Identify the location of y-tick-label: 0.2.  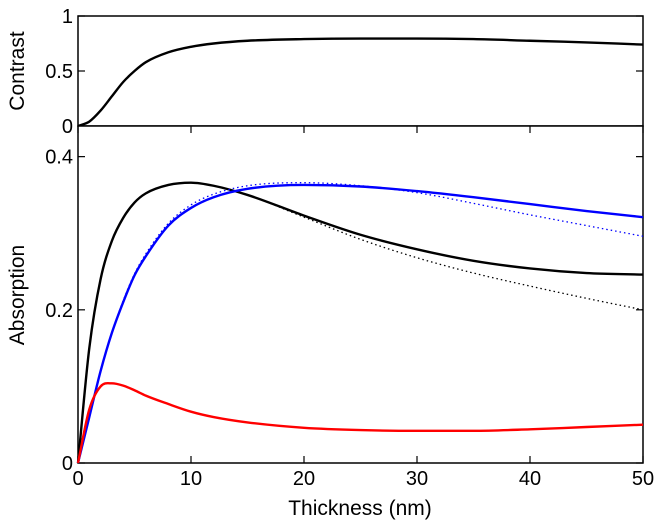
(59, 311).